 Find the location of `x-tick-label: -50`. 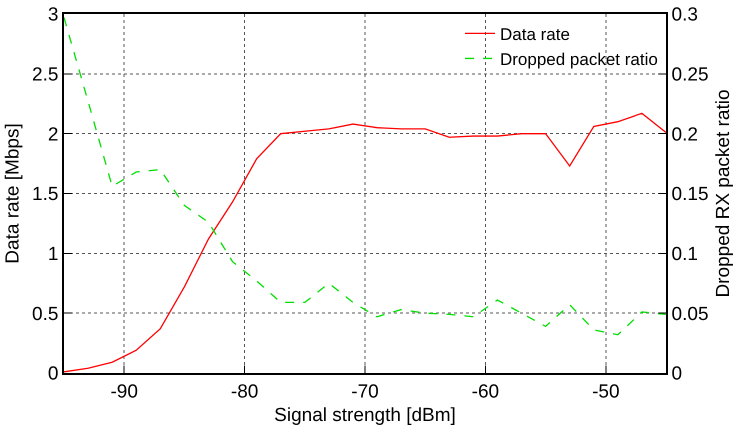

x-tick-label: -50 is located at coordinates (606, 392).